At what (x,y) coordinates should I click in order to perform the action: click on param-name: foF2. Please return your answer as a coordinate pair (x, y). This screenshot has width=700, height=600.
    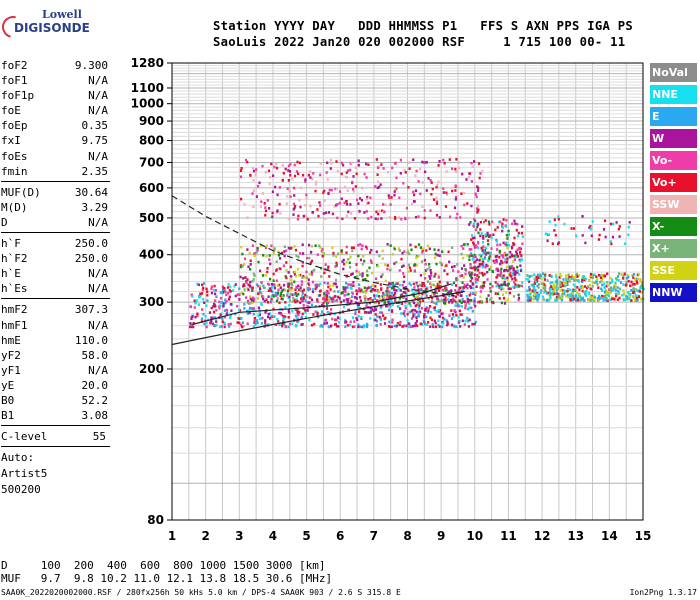
    Looking at the image, I should click on (14, 65).